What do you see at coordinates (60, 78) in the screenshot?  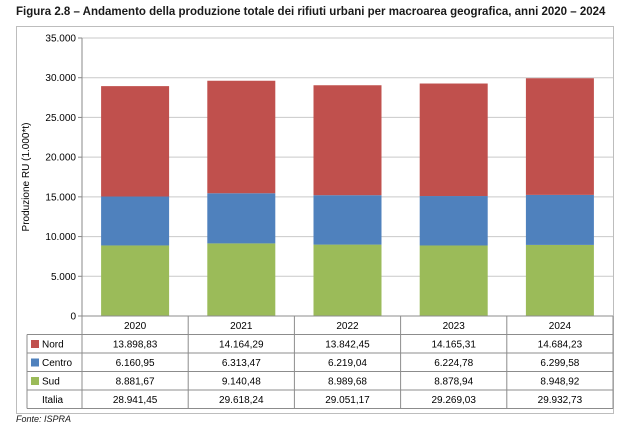 I see `y-tick-label: 30.000` at bounding box center [60, 78].